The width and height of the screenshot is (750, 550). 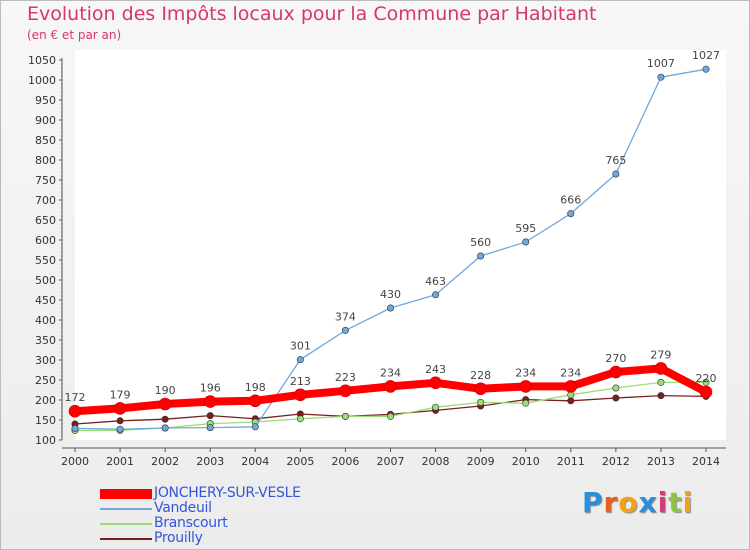 I want to click on data-label: 430, so click(x=390, y=294).